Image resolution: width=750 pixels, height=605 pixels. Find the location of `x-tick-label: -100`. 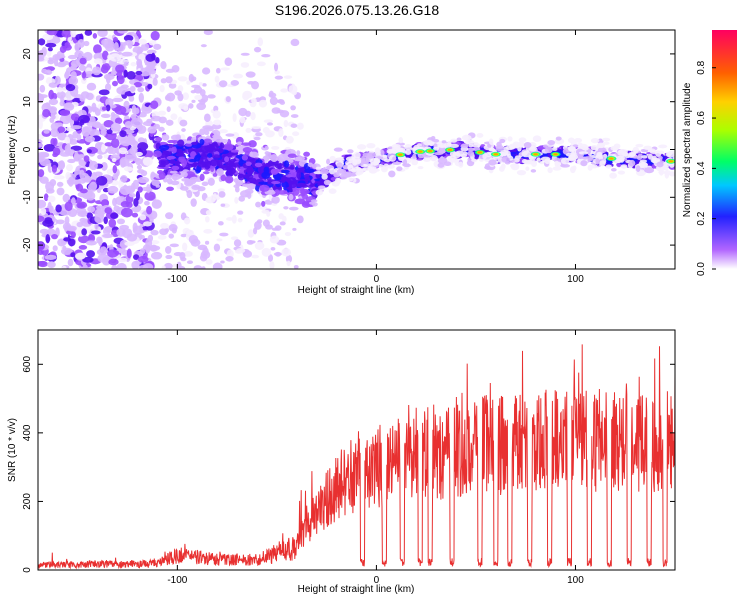

x-tick-label: -100 is located at coordinates (177, 580).